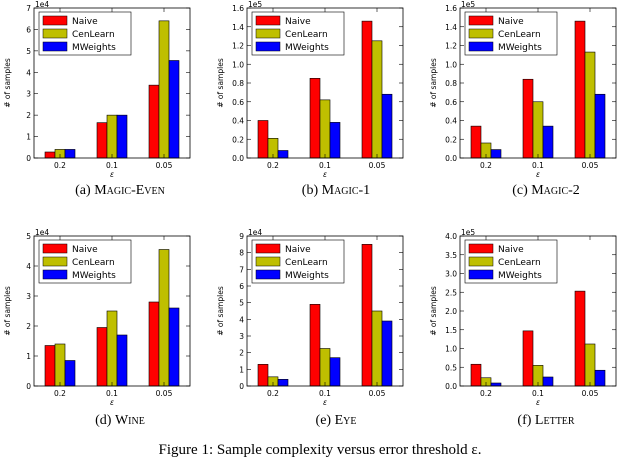 The width and height of the screenshot is (640, 459). I want to click on y-tick-label: 4, so click(28, 266).